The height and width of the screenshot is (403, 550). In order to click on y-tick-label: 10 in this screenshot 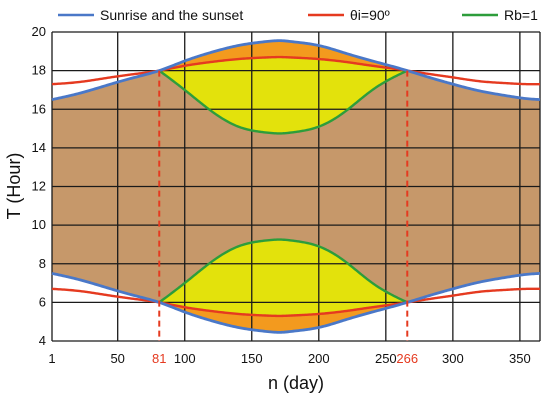, I will do `click(39, 224)`.